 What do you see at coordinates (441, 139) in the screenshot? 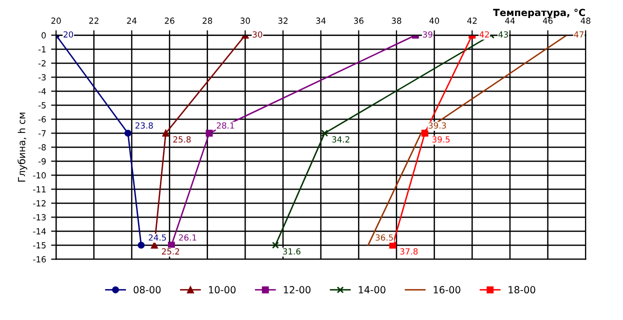
I see `data-label: 39.5` at bounding box center [441, 139].